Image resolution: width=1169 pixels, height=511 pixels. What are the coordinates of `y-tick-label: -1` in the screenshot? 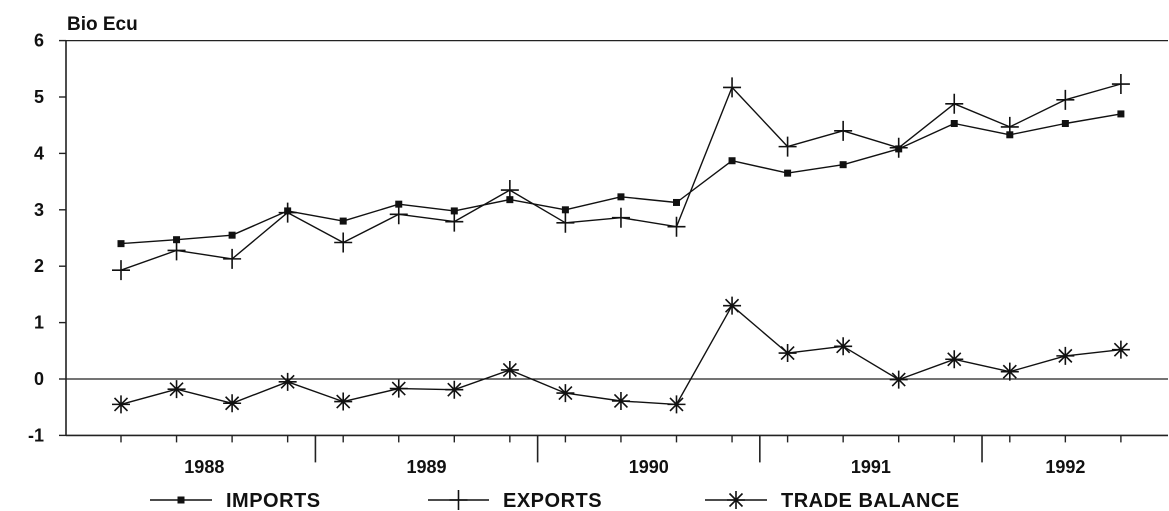 It's located at (36, 435).